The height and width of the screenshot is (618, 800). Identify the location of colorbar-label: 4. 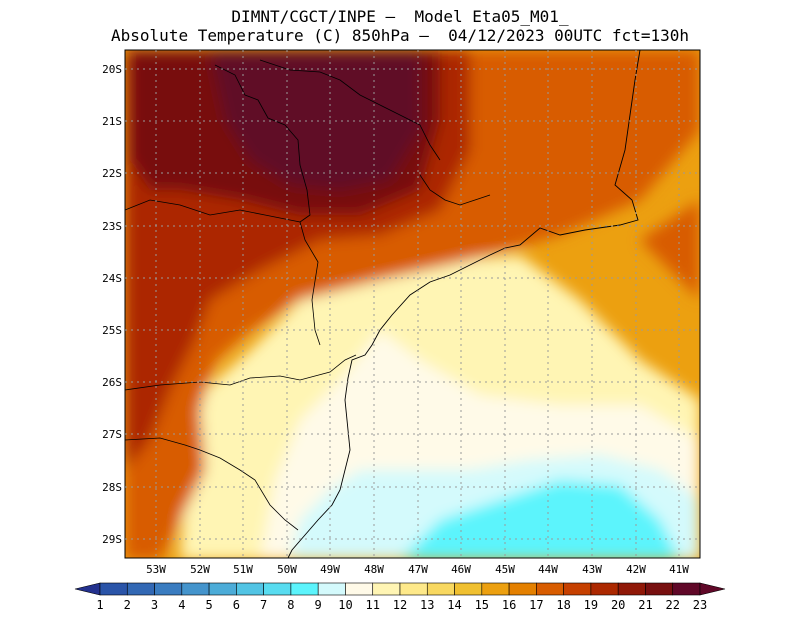
(182, 605).